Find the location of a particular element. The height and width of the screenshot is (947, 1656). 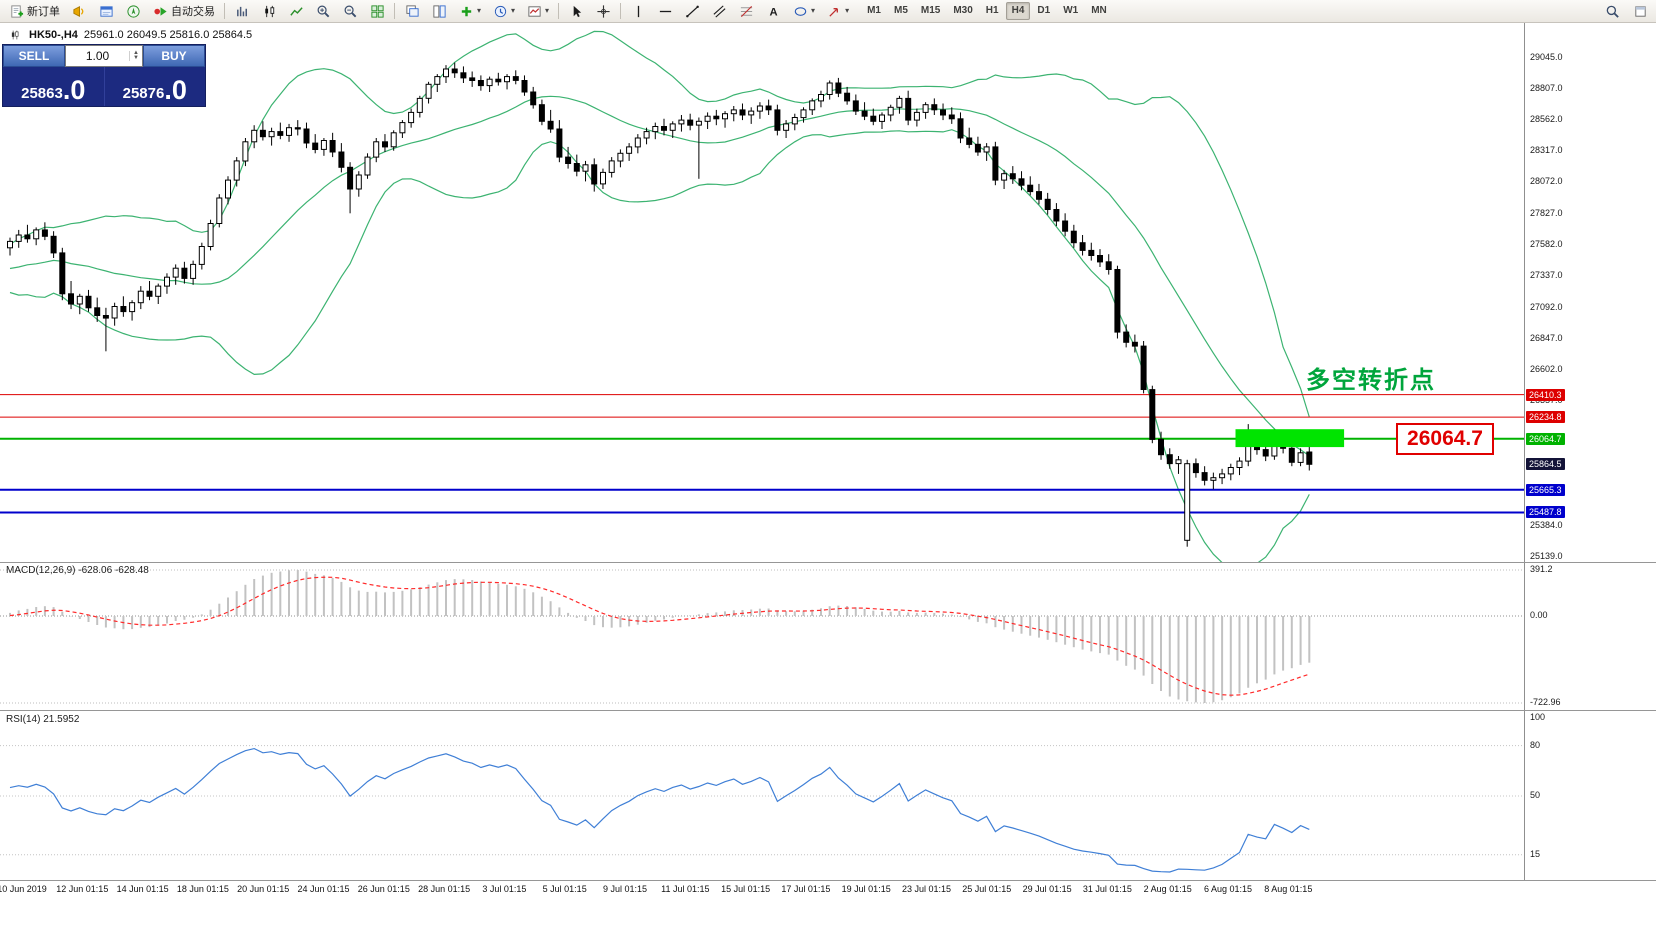

volume-input is located at coordinates (97, 56).